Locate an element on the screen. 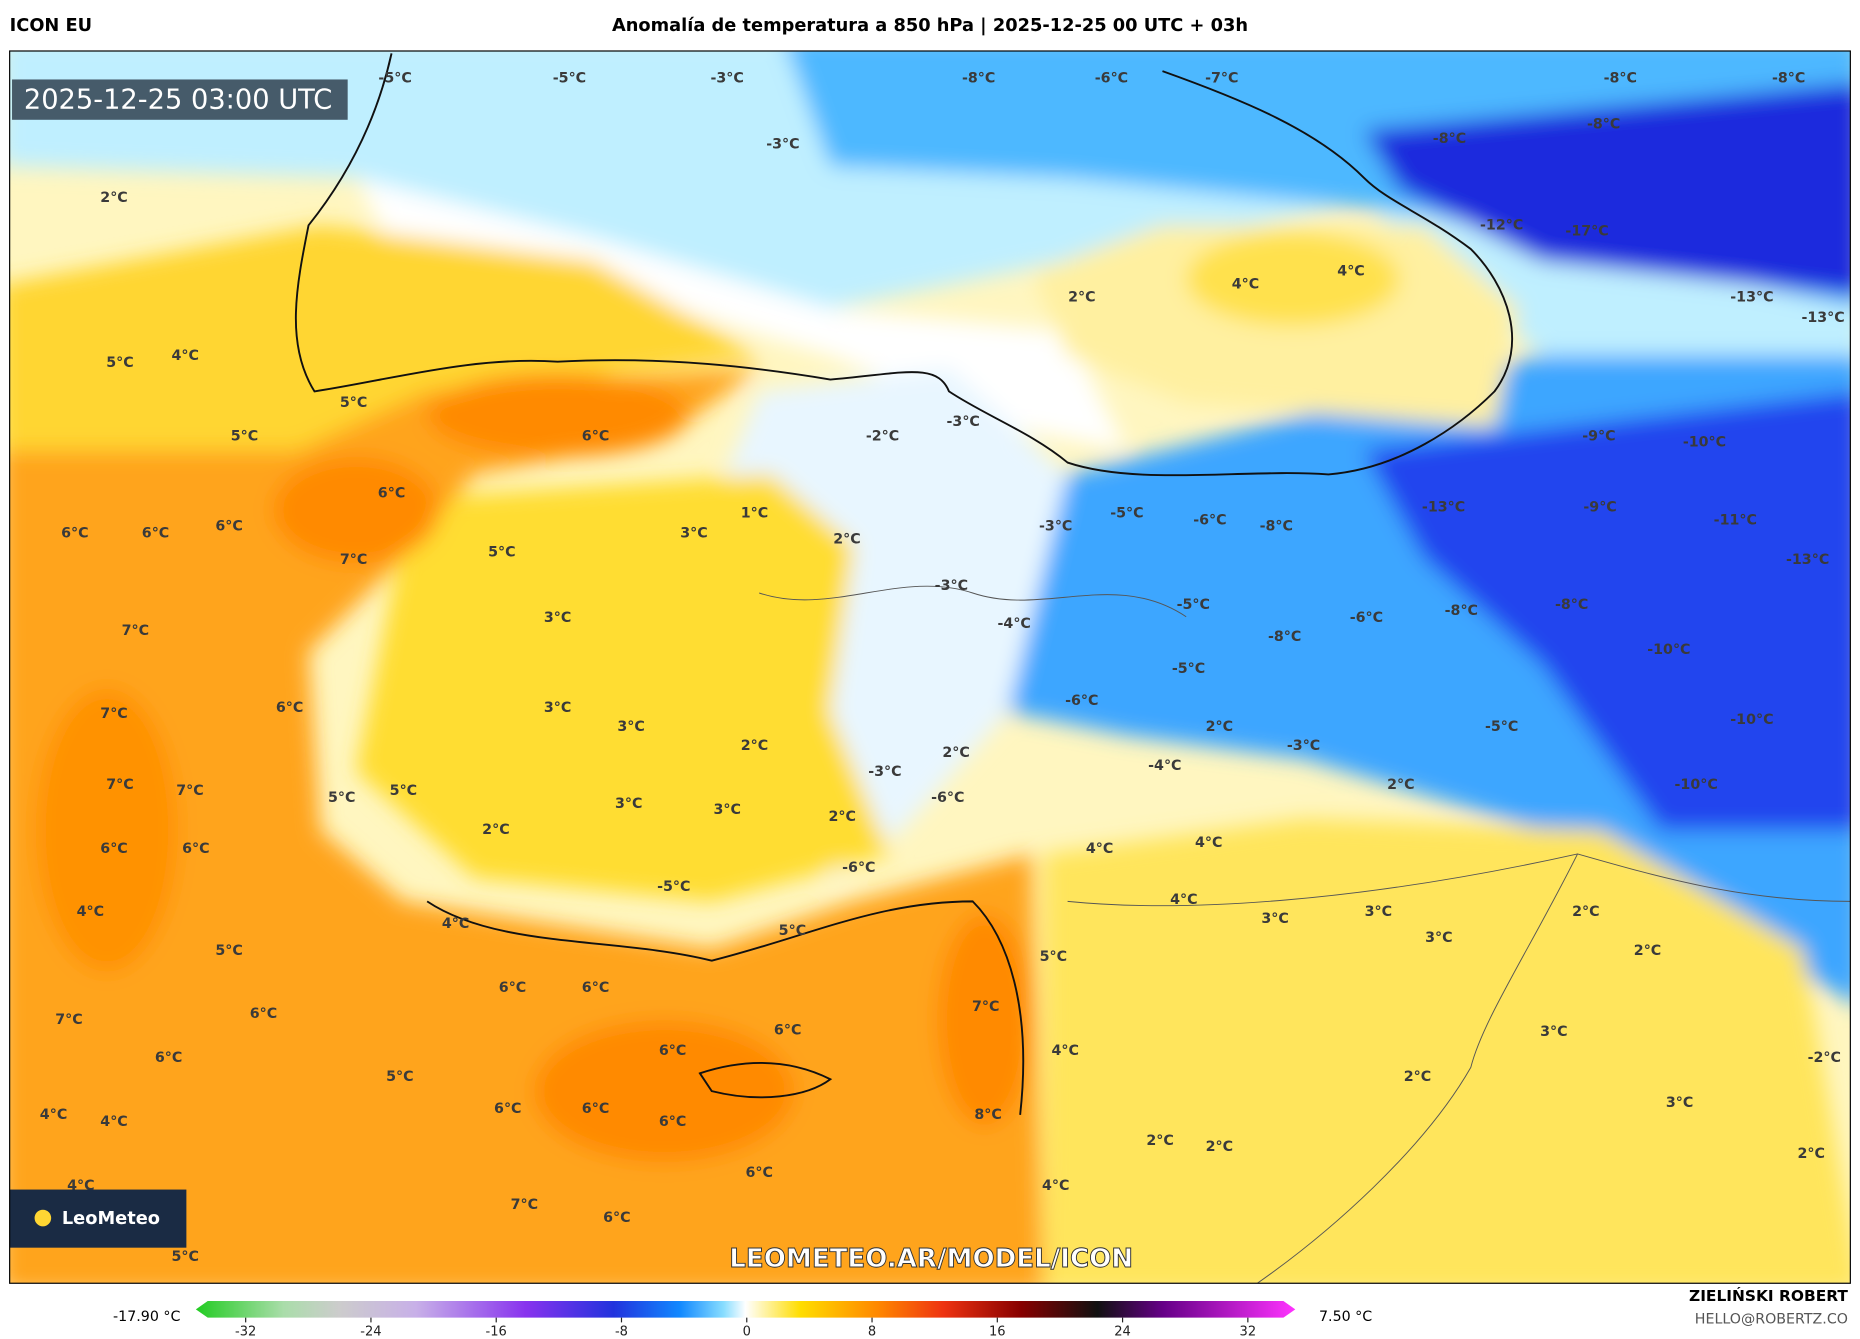  temperature-label: -2°C is located at coordinates (882, 436).